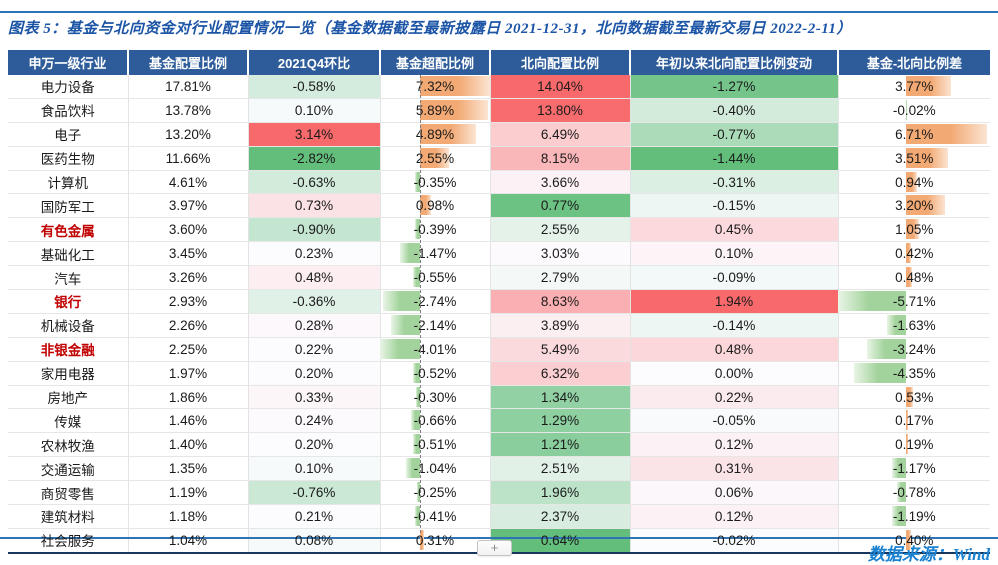  I want to click on table-row: 医药生物 11.66% -2.82% 2.55% 8.15% -1.44% 3.51%, so click(499, 158).